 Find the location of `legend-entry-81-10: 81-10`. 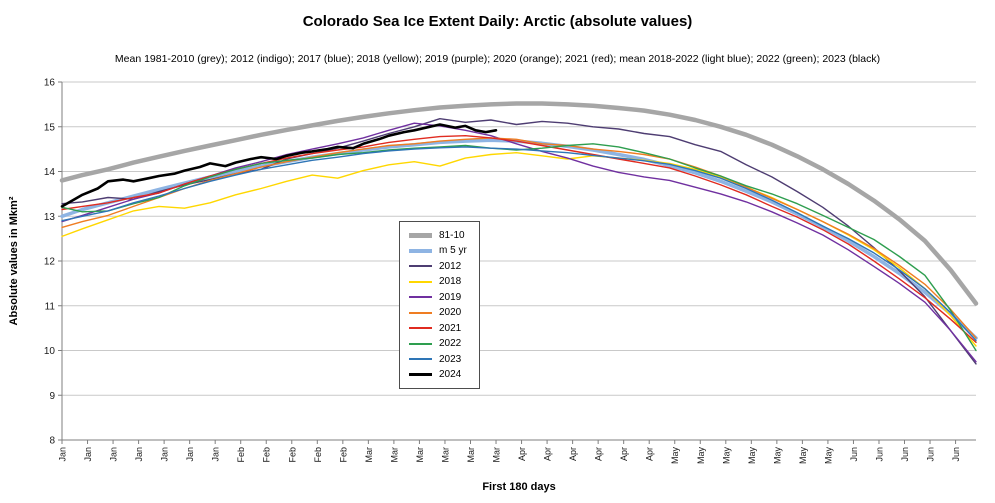

legend-entry-81-10: 81-10 is located at coordinates (438, 235).